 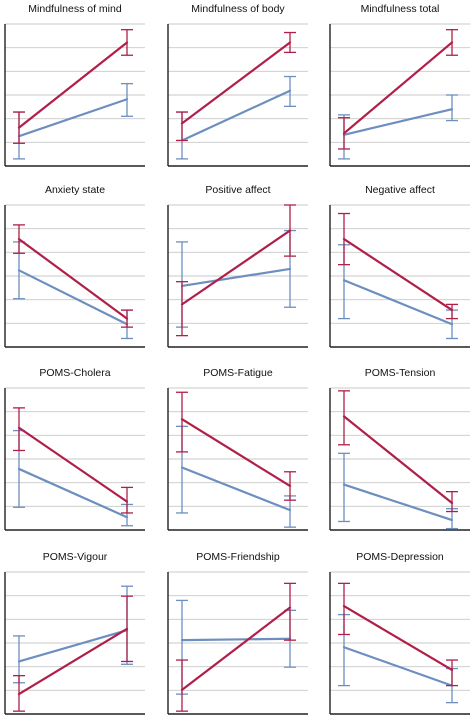 I want to click on chart-panel: POMS-Depression, so click(x=399, y=633).